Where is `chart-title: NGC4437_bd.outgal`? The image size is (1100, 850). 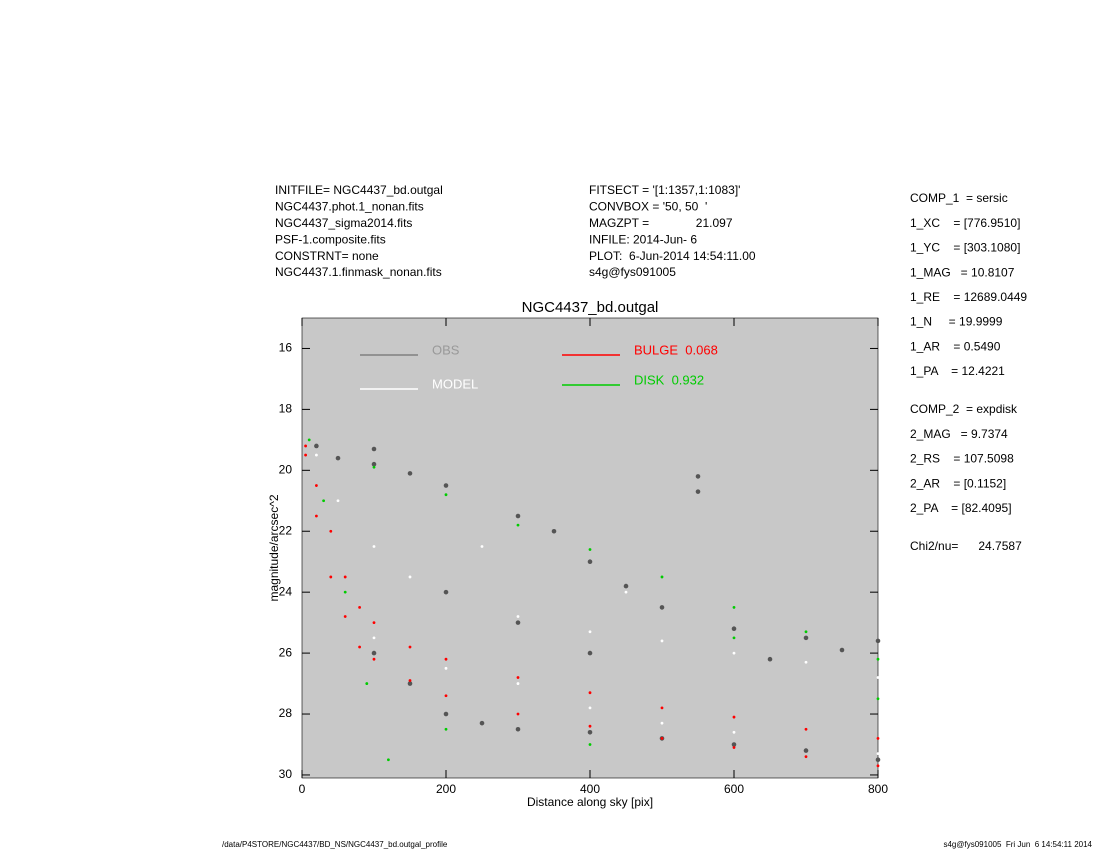 chart-title: NGC4437_bd.outgal is located at coordinates (590, 307).